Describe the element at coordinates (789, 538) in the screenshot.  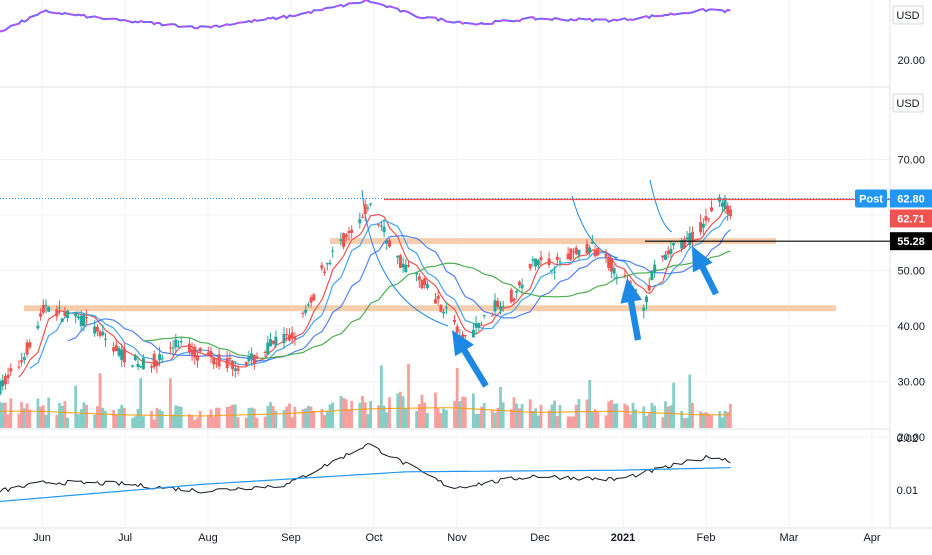
I see `time-tick-label: Mar` at that location.